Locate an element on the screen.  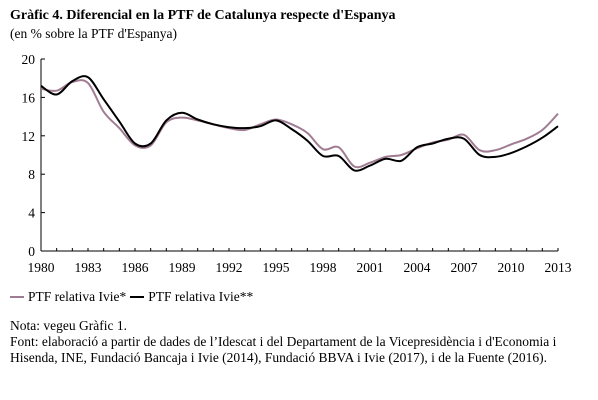
y-tick-label: 4 is located at coordinates (31, 213).